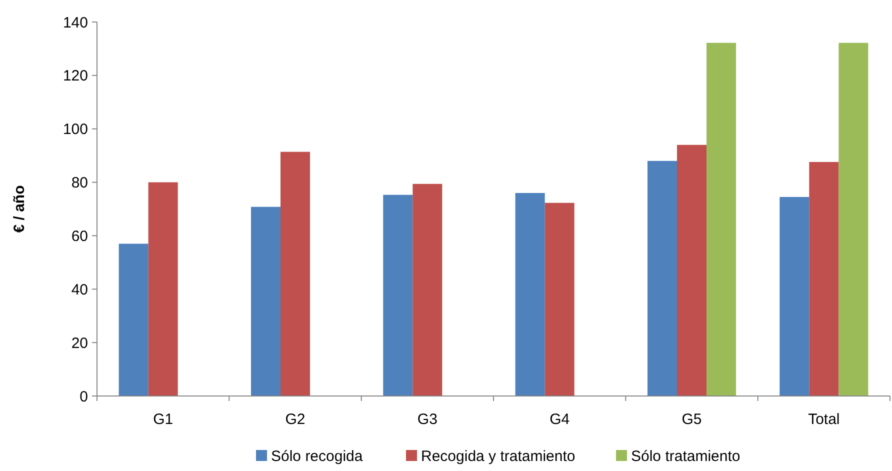  What do you see at coordinates (79, 183) in the screenshot?
I see `y-tick-label: 80` at bounding box center [79, 183].